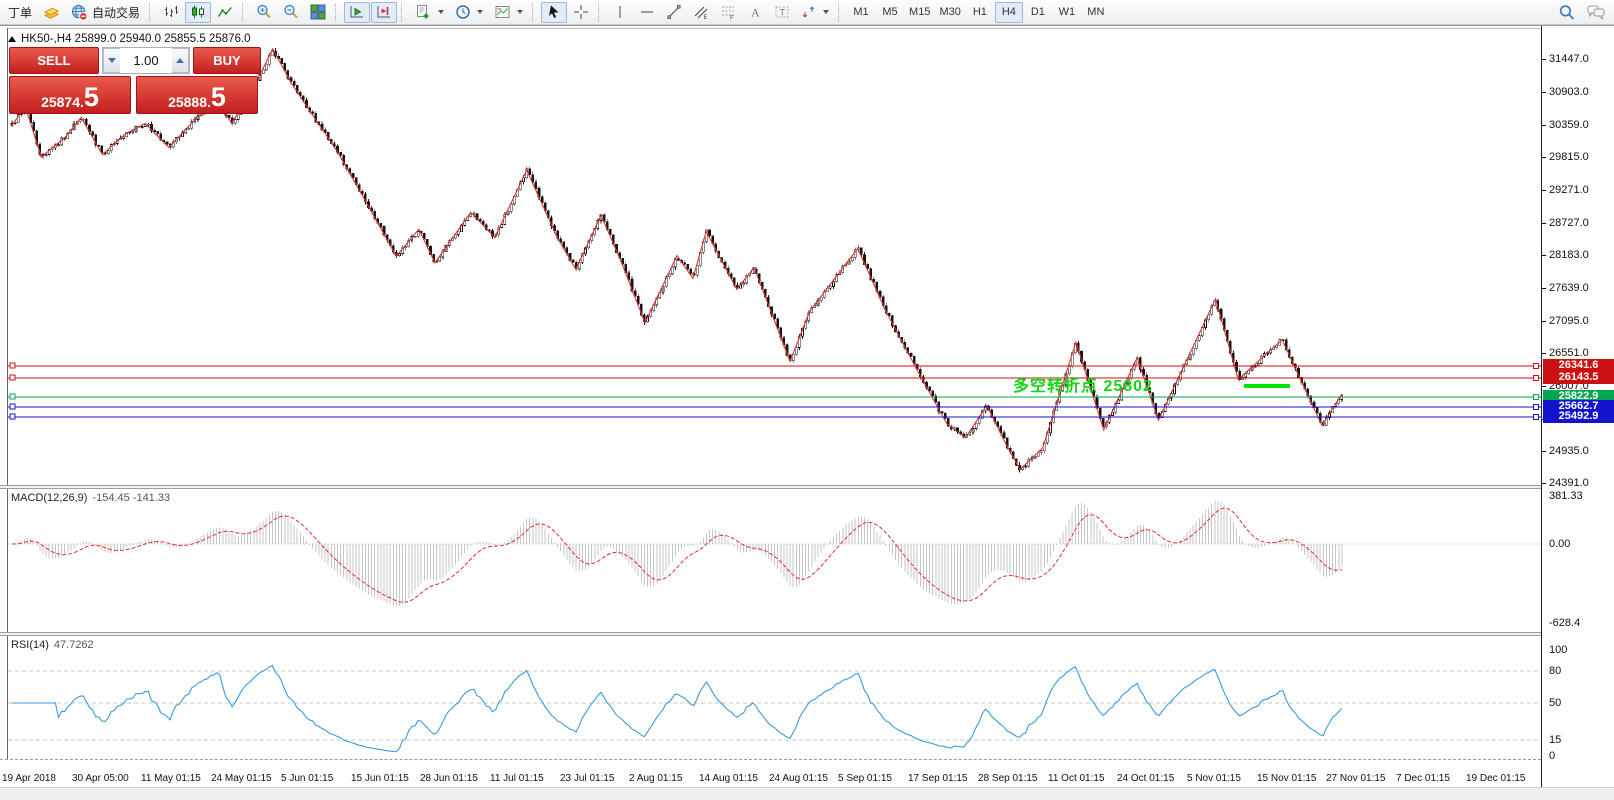 The width and height of the screenshot is (1614, 800). What do you see at coordinates (1560, 544) in the screenshot?
I see `macd-scale-label: 0.00` at bounding box center [1560, 544].